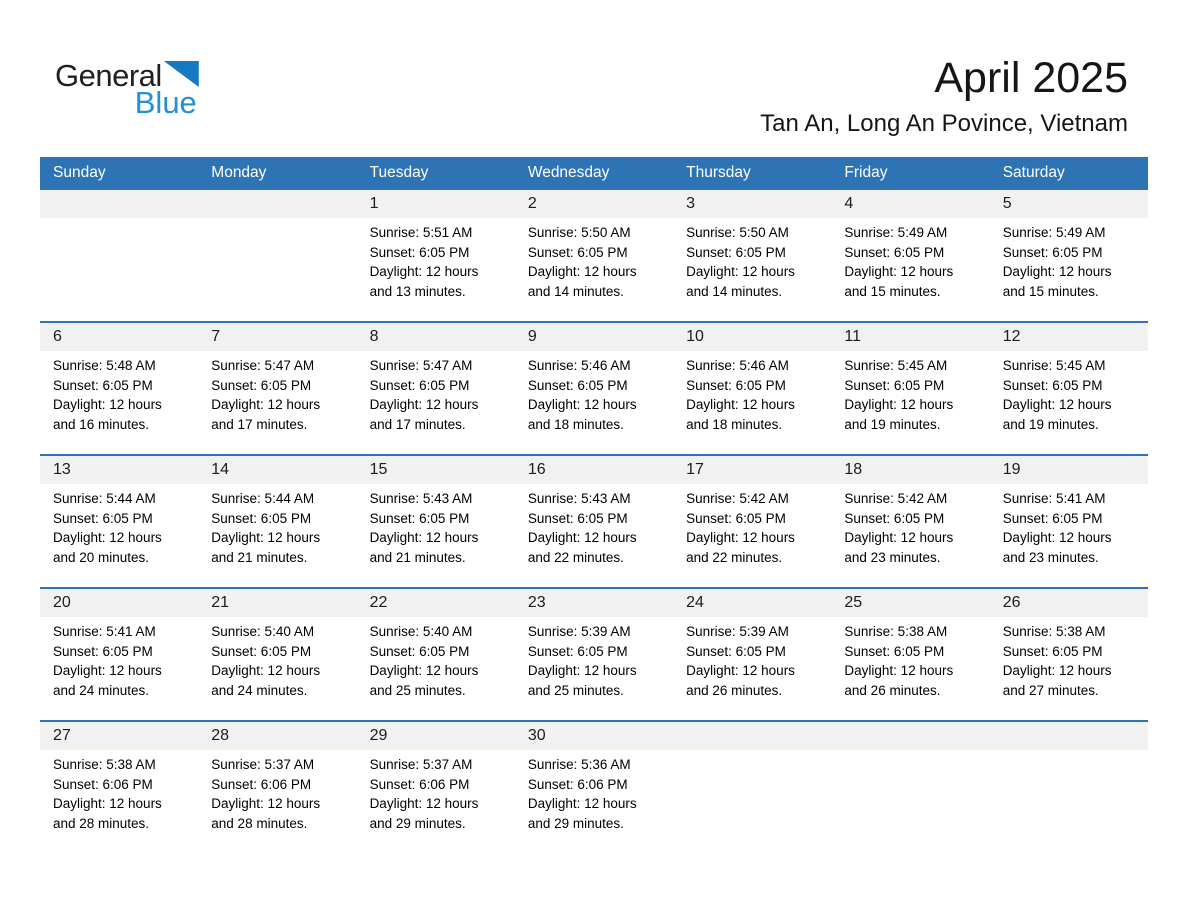 Image resolution: width=1188 pixels, height=918 pixels. Describe the element at coordinates (1011, 469) in the screenshot. I see `day-number-19: 19` at that location.